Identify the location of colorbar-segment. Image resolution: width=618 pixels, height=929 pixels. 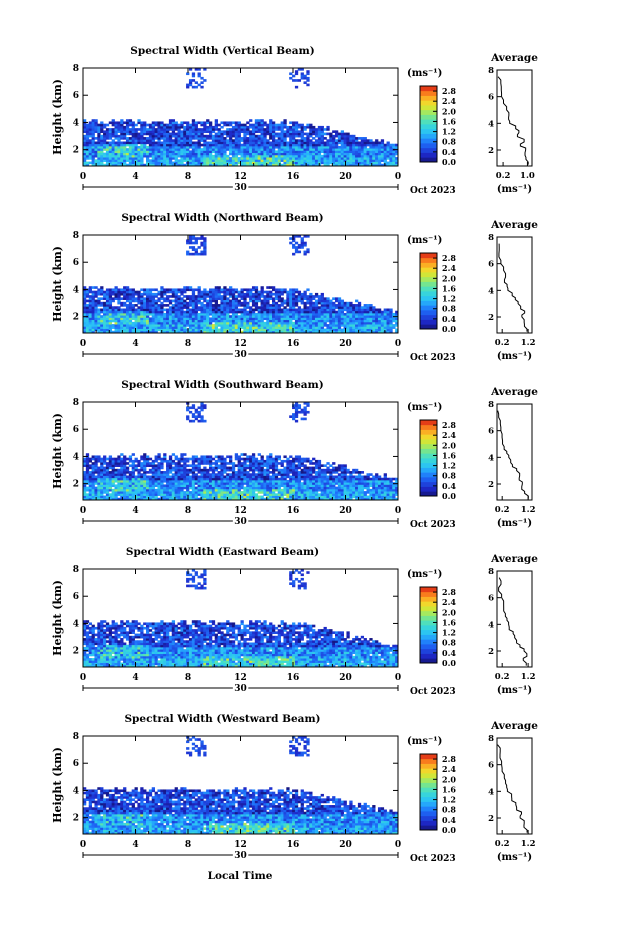
(428, 108).